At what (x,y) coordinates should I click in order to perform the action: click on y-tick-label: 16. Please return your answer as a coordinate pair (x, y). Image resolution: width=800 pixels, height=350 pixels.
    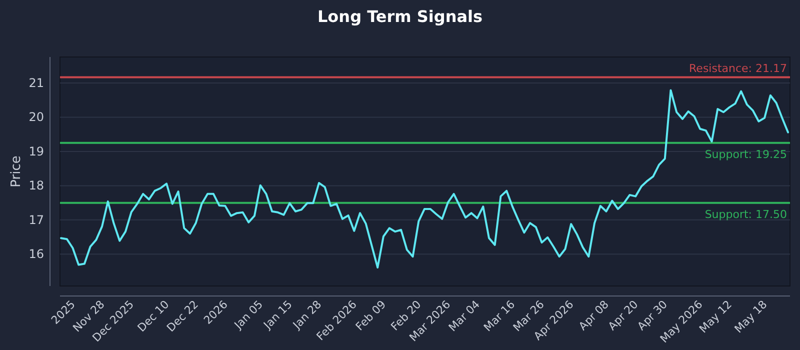
    Looking at the image, I should click on (36, 254).